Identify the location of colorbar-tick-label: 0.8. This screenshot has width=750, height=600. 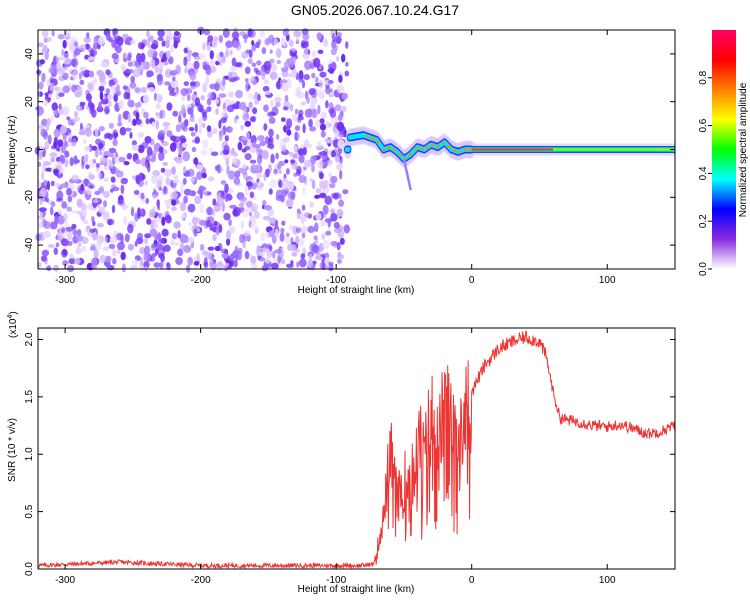
(703, 77).